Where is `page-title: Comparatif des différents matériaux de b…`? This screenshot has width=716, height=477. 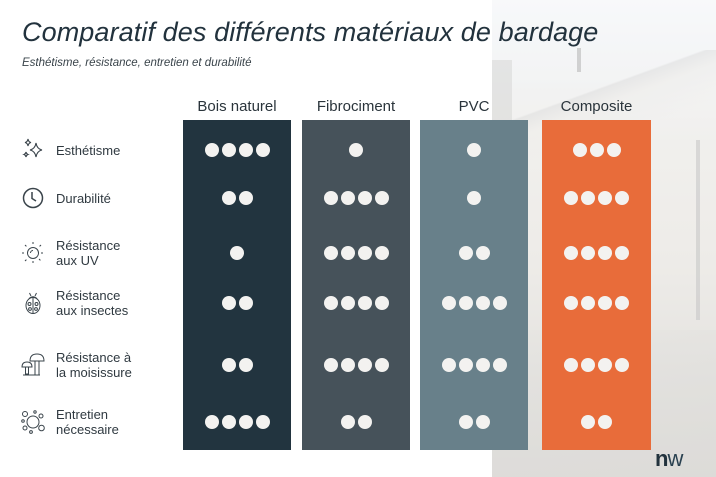 page-title: Comparatif des différents matériaux de b… is located at coordinates (310, 32).